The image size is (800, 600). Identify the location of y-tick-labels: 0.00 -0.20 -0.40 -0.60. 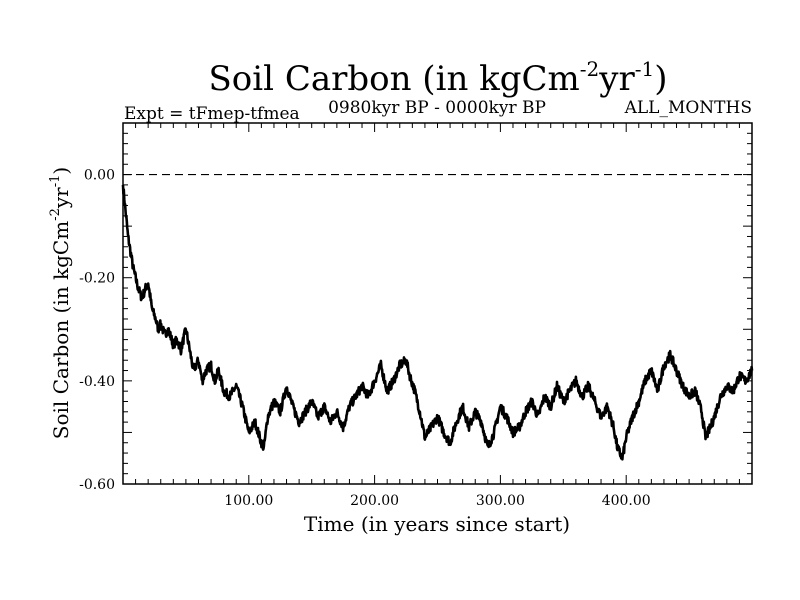
(97, 330).